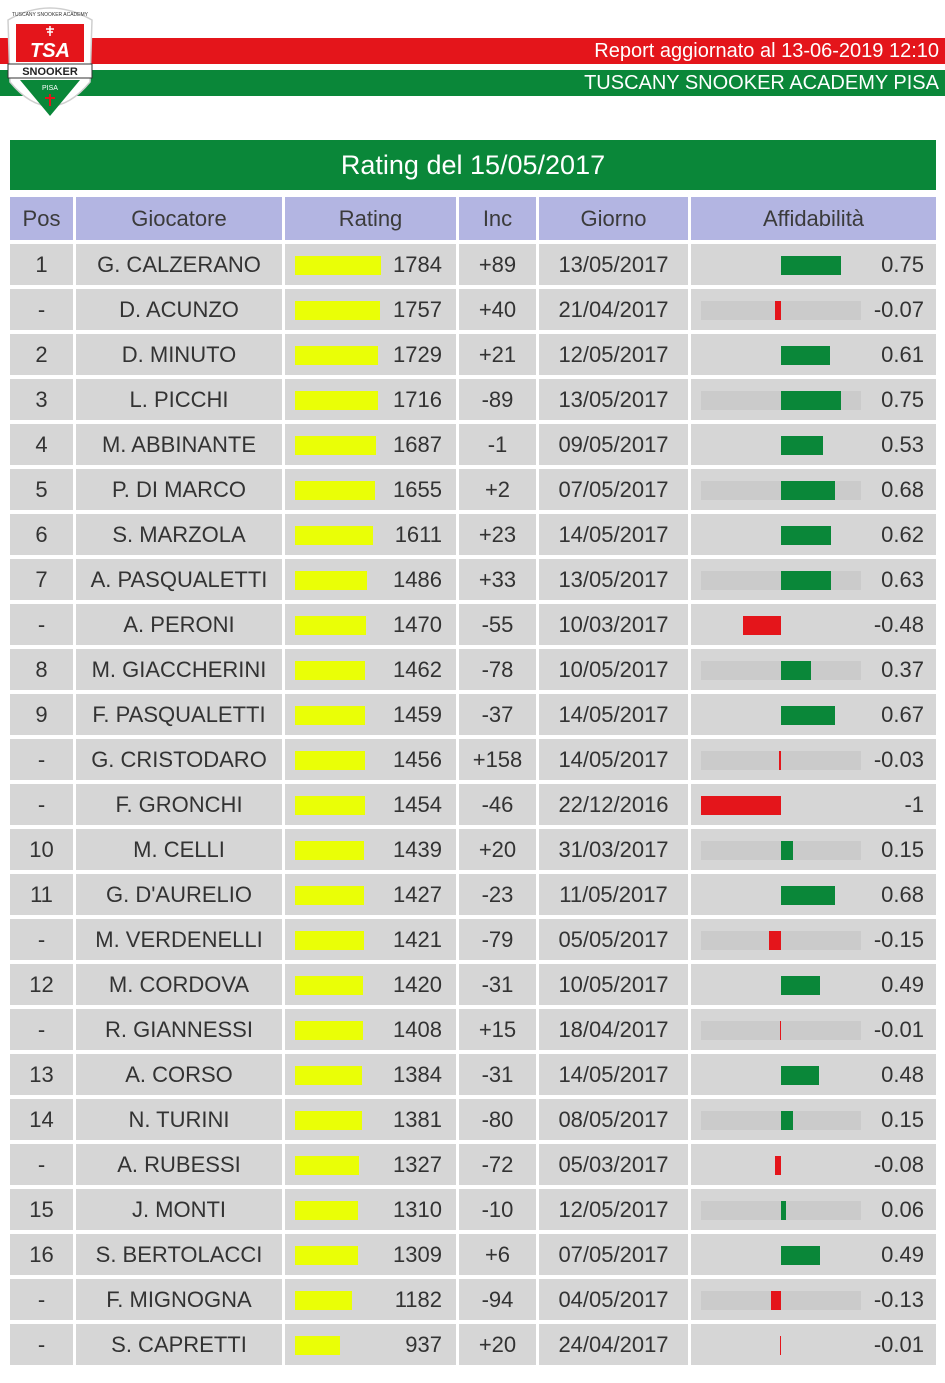  What do you see at coordinates (41, 399) in the screenshot?
I see `pos-cell: 3` at bounding box center [41, 399].